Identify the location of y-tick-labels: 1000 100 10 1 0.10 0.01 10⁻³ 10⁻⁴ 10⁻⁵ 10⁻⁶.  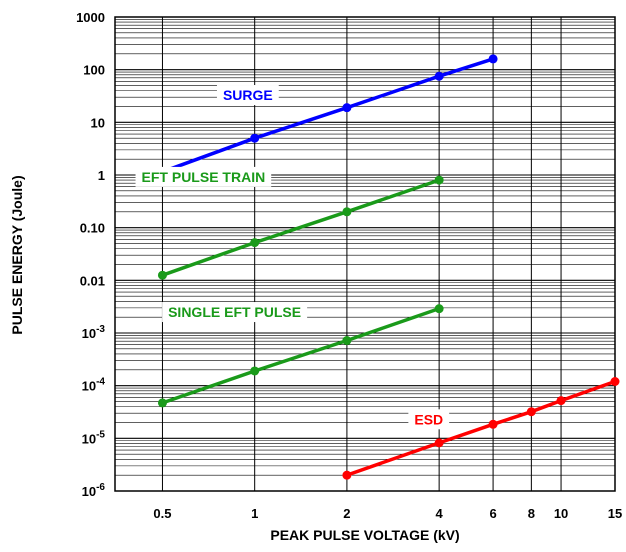
(90, 254).